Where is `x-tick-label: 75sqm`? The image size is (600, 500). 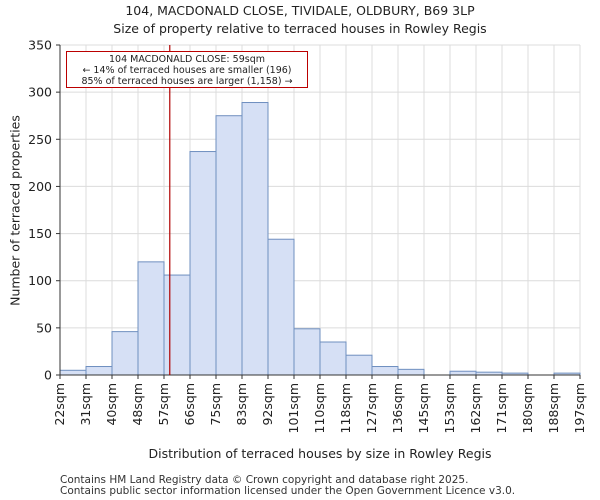
x-tick-label: 75sqm is located at coordinates (215, 404).